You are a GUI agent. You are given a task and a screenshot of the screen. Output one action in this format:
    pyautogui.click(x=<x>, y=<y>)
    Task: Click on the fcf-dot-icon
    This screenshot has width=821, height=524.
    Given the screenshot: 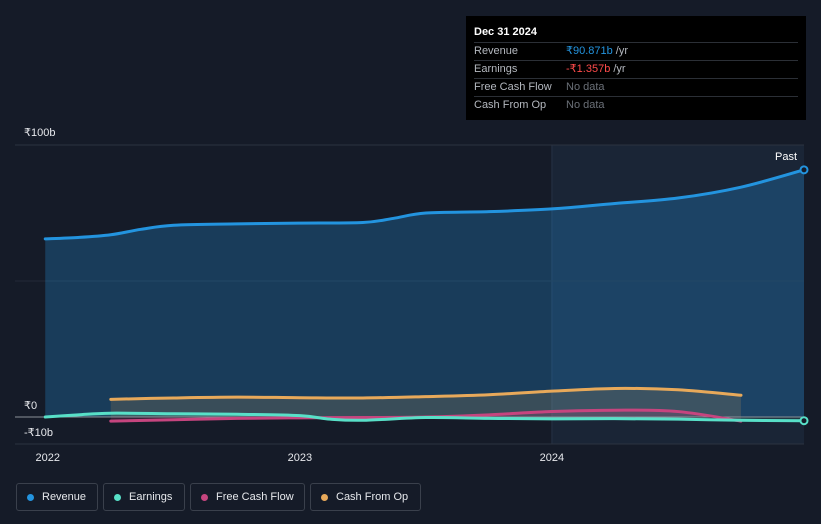 What is the action you would take?
    pyautogui.click(x=204, y=497)
    